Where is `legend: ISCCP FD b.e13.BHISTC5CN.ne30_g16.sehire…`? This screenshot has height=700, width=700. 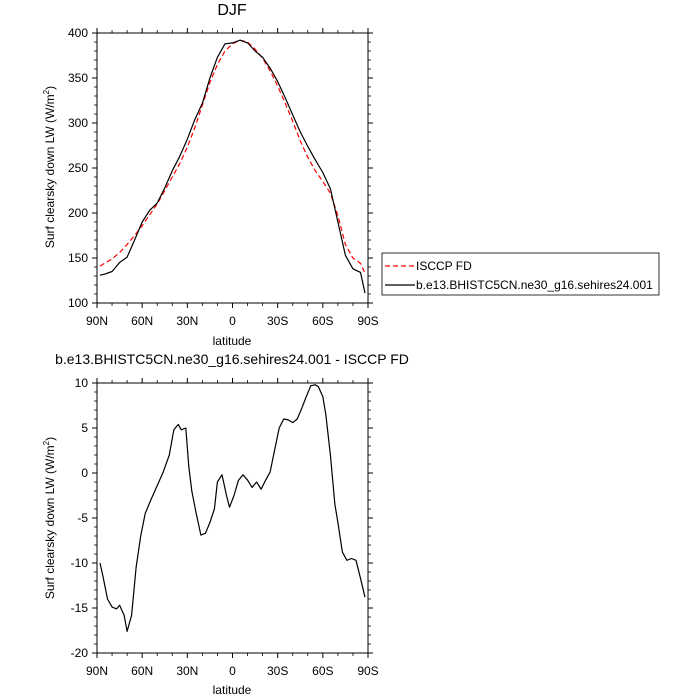
legend: ISCCP FD b.e13.BHISTC5CN.ne30_g16.sehire… is located at coordinates (520, 274).